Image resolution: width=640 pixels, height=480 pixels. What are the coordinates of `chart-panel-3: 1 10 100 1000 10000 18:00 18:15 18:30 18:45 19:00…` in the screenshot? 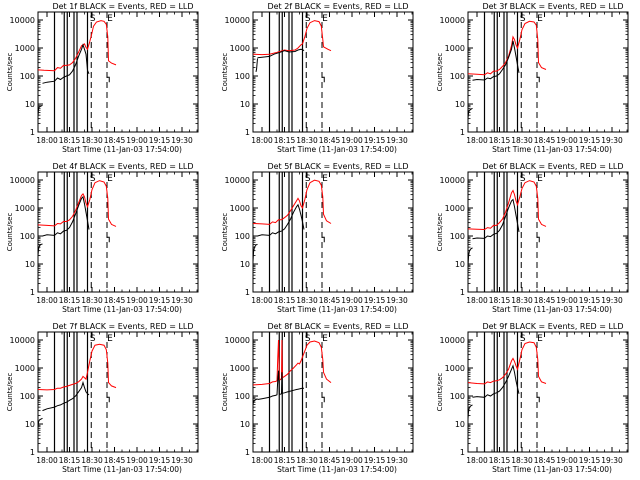 It's located at (532, 78).